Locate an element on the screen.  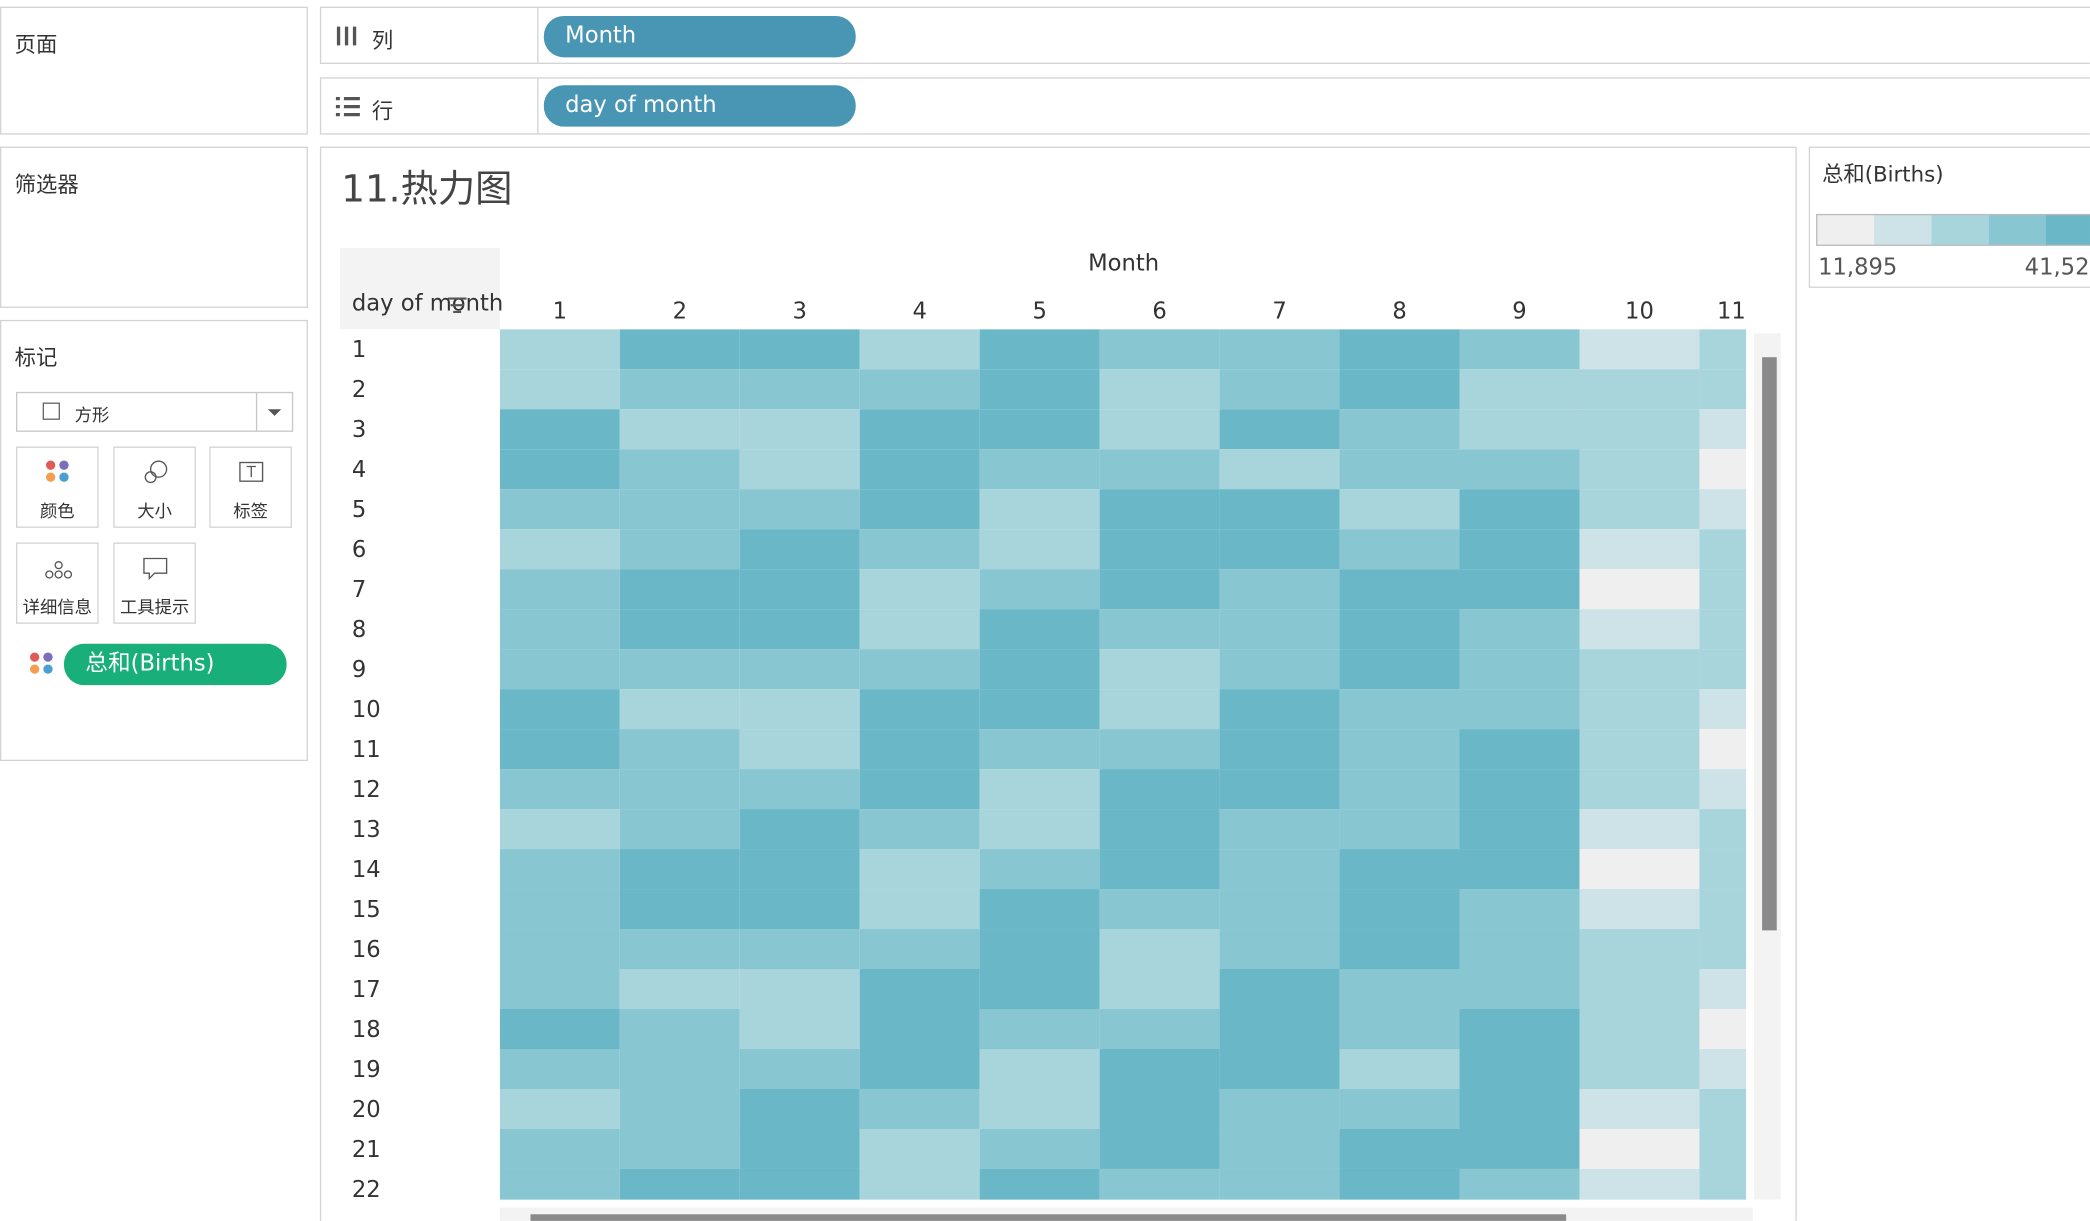
button-label: 大小 is located at coordinates (154, 512).